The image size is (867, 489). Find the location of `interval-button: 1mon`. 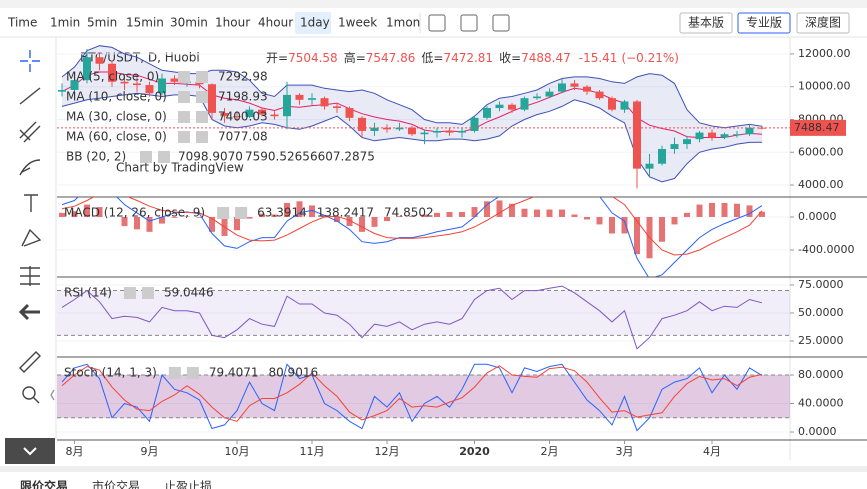

interval-button: 1mon is located at coordinates (403, 23).